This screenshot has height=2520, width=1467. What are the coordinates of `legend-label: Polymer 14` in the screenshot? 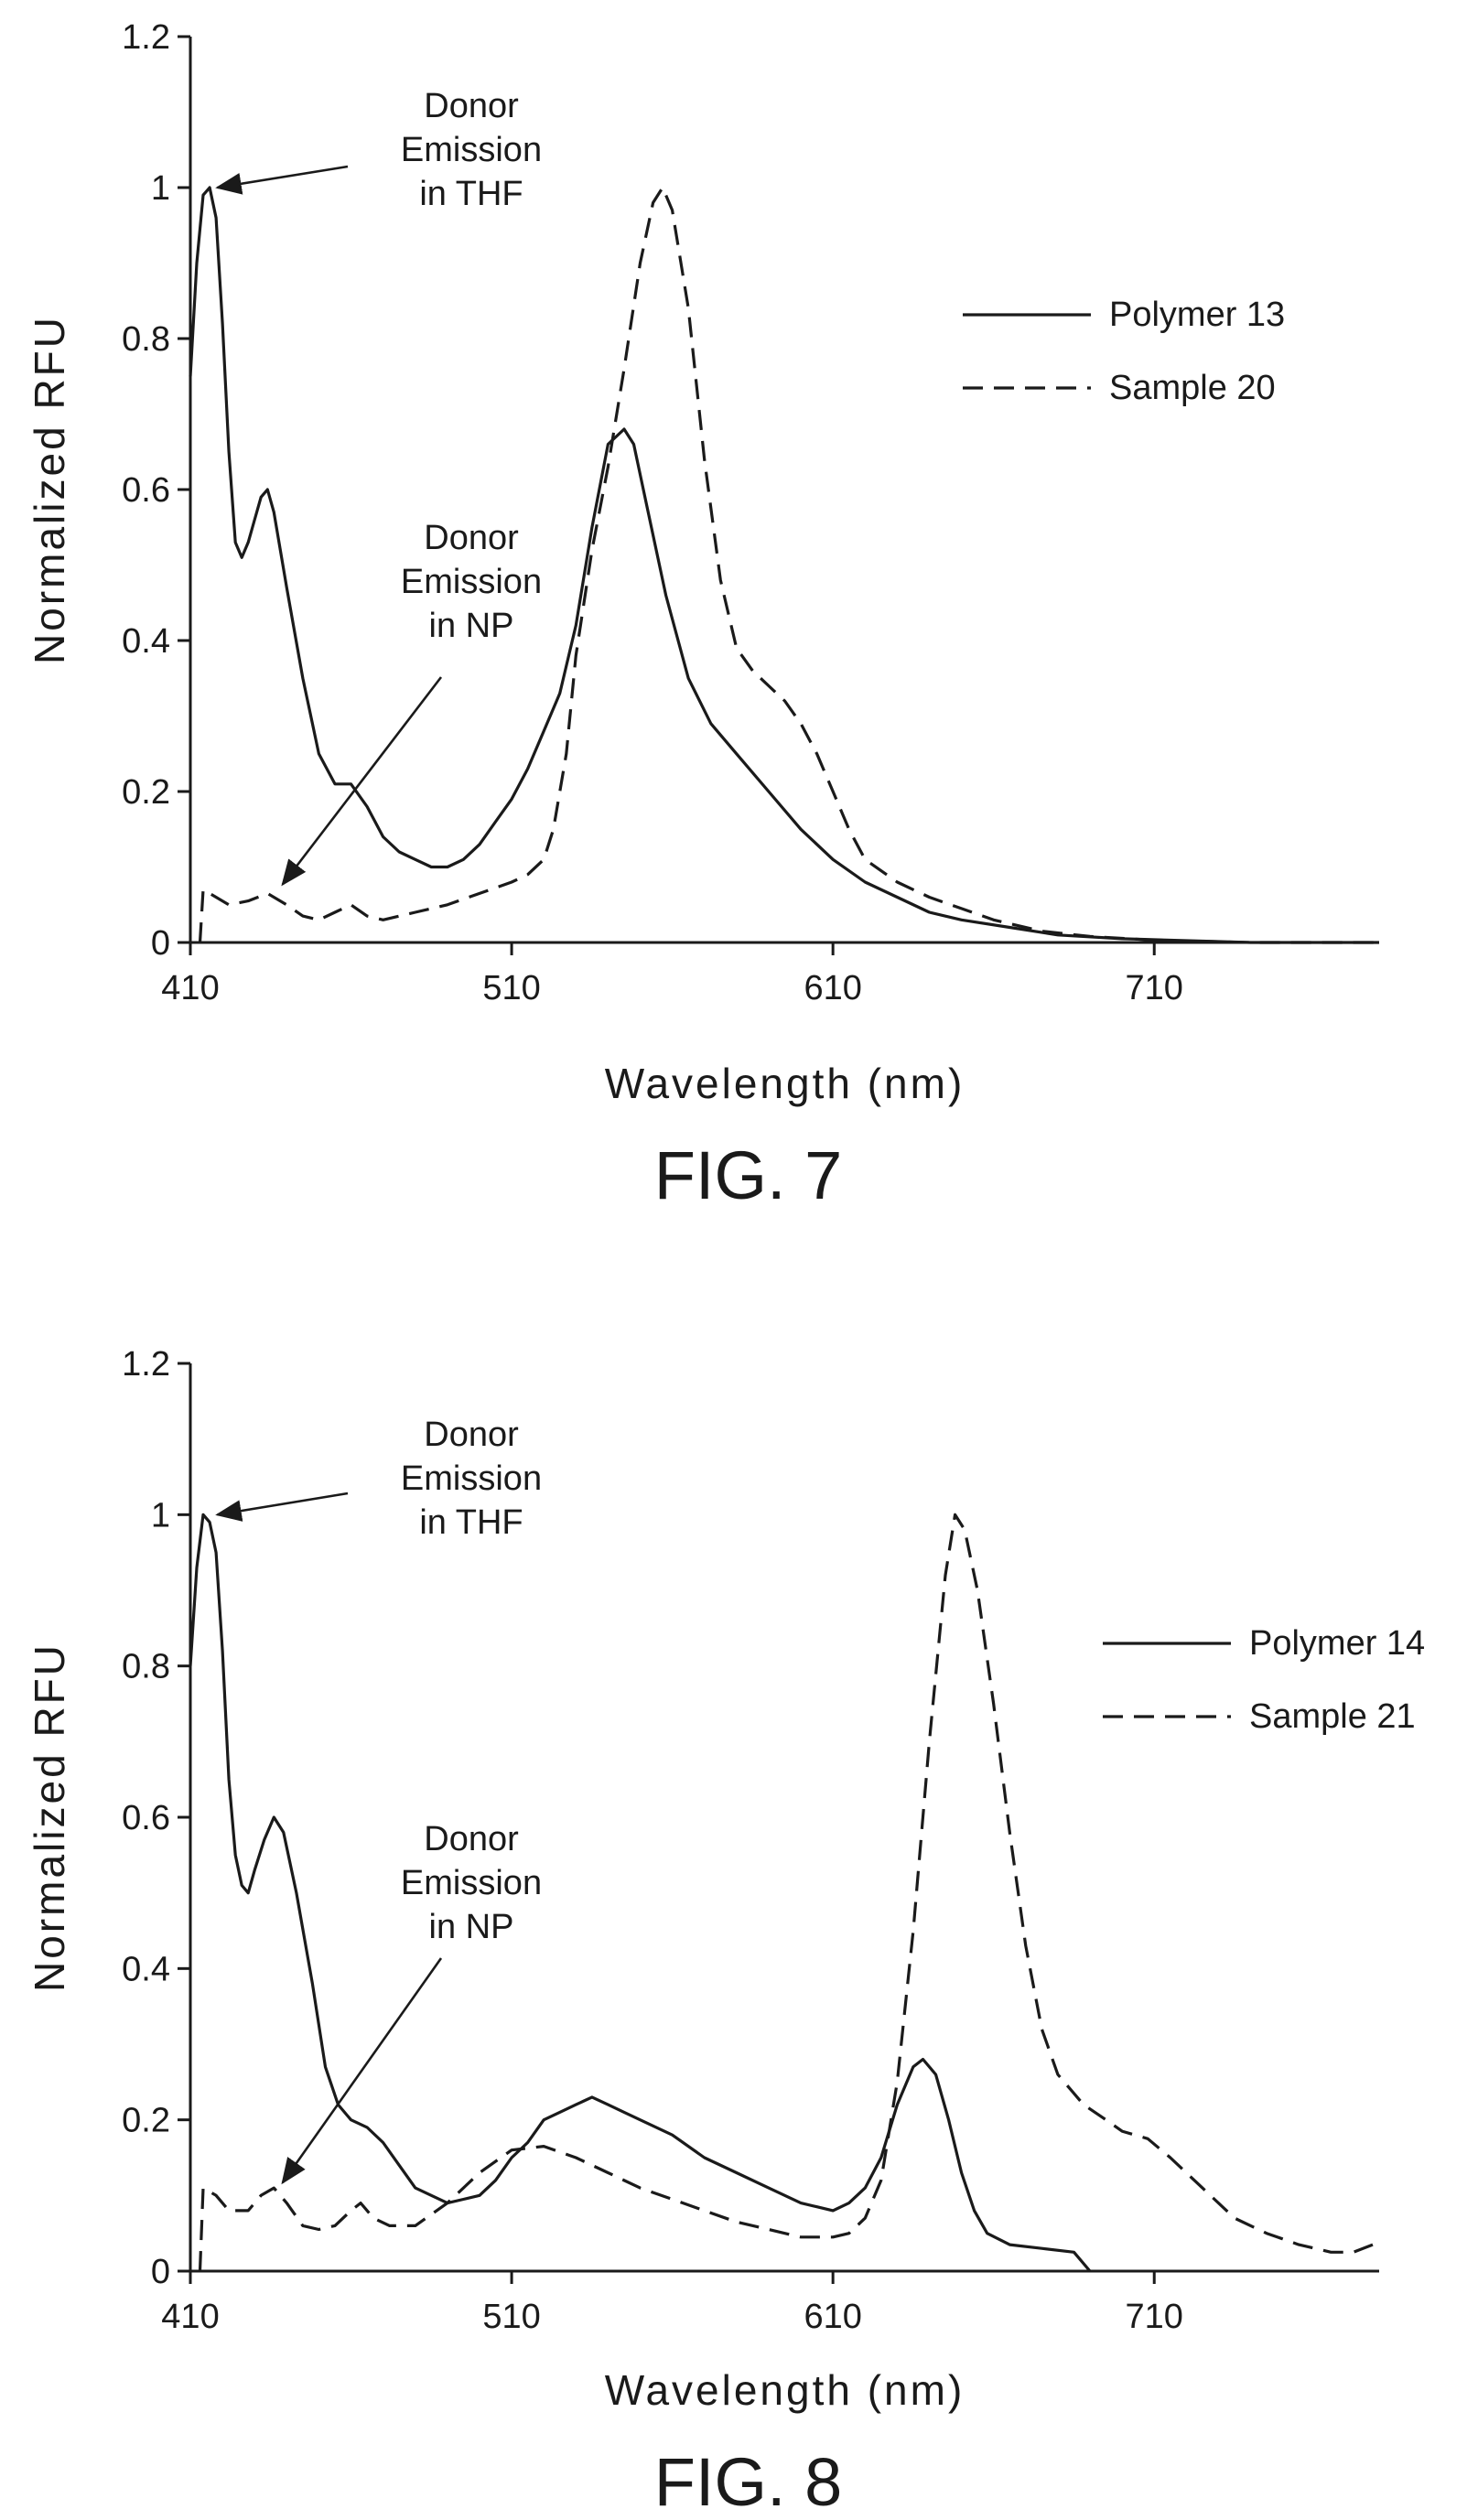 It's located at (1337, 1643).